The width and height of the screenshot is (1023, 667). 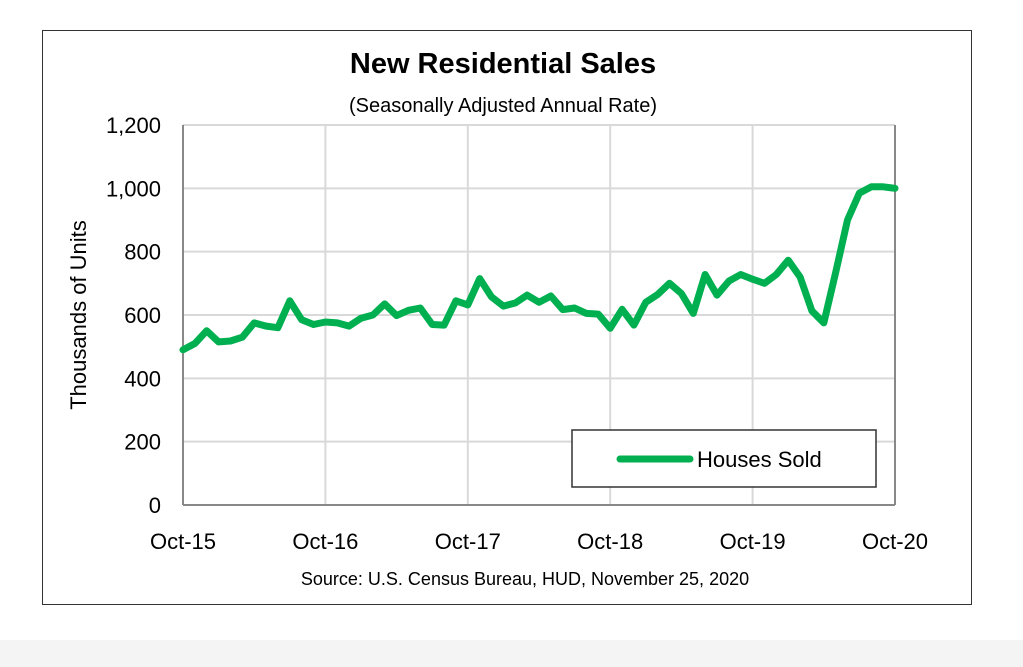 I want to click on page-bottom-strip, so click(x=511, y=653).